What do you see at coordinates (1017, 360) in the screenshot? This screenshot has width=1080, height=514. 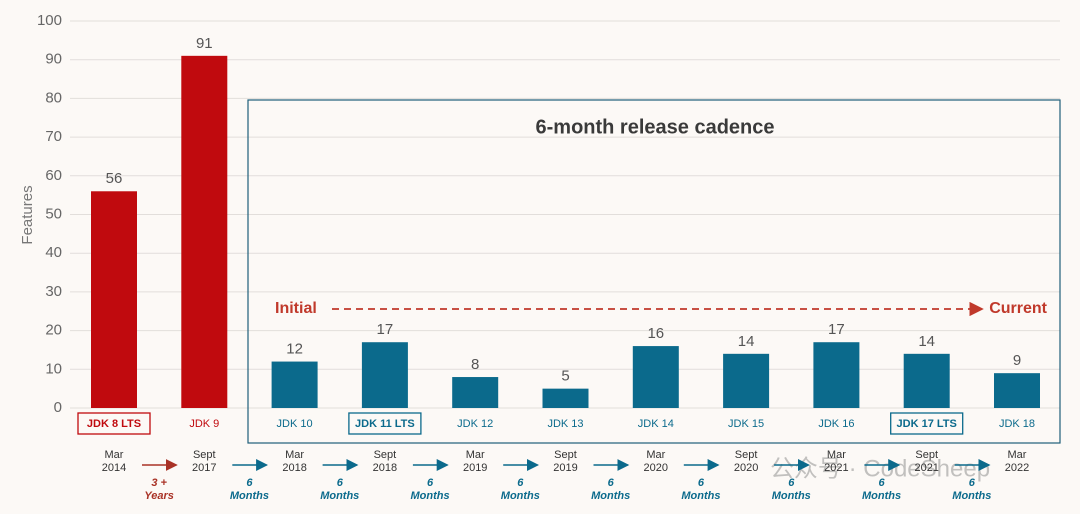 I see `value-label: 9` at bounding box center [1017, 360].